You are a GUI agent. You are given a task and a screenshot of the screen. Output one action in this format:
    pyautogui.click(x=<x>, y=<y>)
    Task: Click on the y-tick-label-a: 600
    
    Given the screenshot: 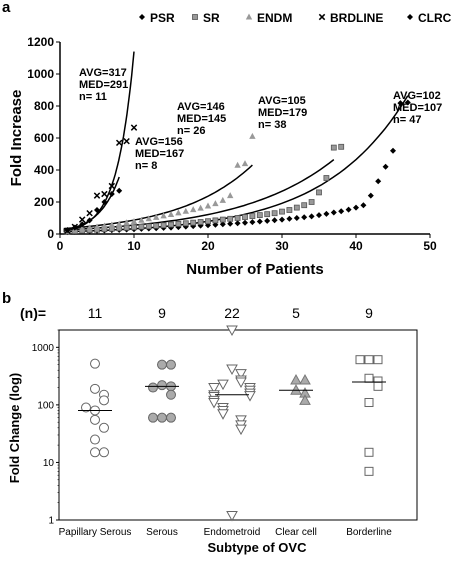 What is the action you would take?
    pyautogui.click(x=44, y=138)
    